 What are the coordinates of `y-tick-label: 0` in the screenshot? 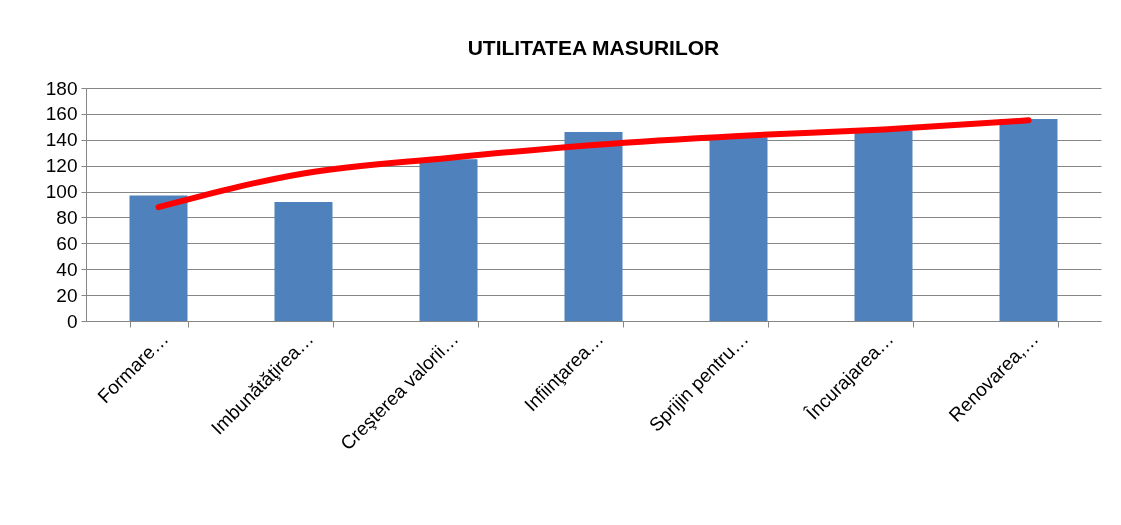 It's located at (72, 321).